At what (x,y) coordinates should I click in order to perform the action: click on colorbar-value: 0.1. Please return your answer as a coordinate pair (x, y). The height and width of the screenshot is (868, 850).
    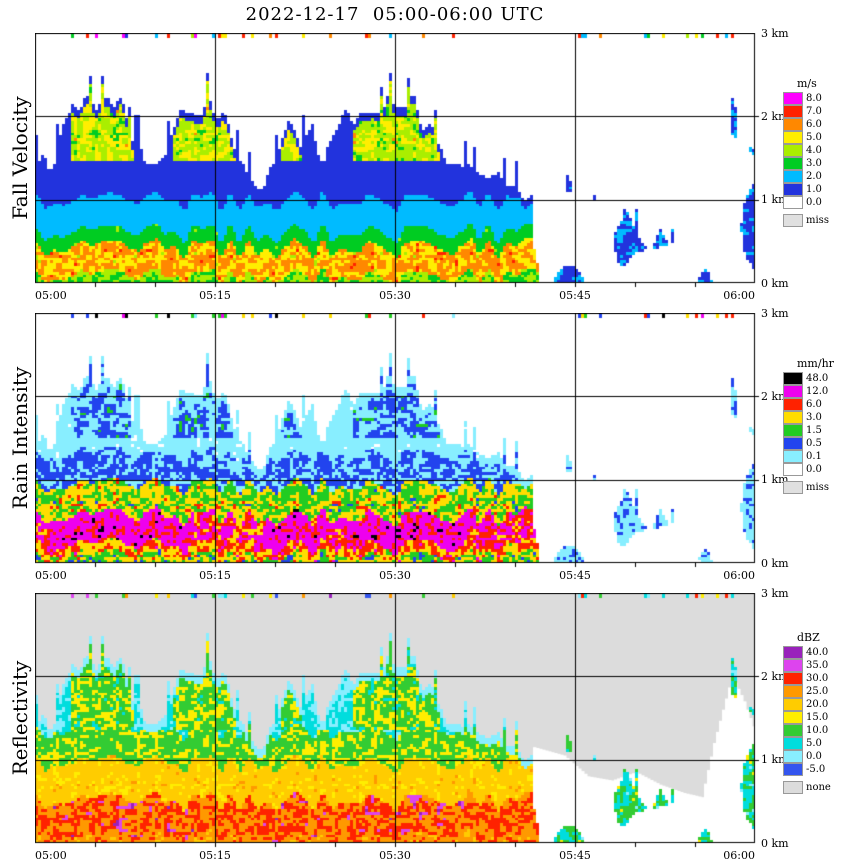
    Looking at the image, I should click on (814, 456).